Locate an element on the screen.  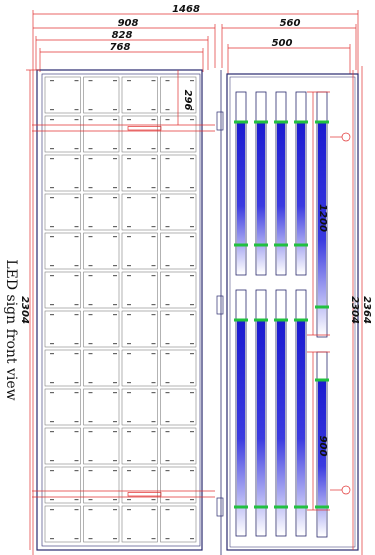
tube-lower-length-label: 900 is located at coordinates (322, 446).